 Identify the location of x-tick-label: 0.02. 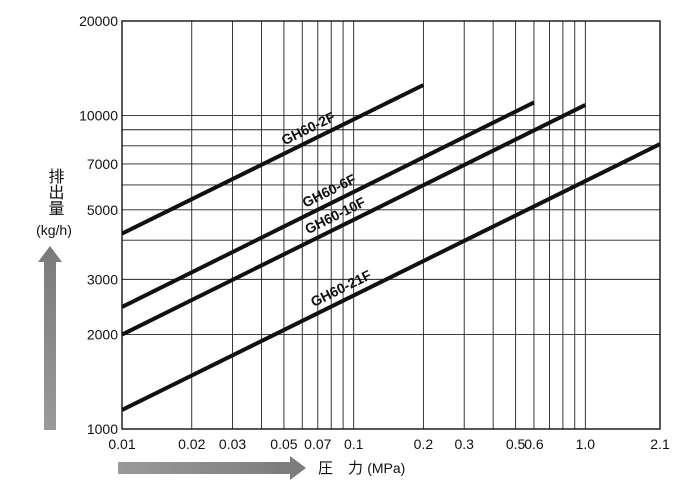
(191, 444).